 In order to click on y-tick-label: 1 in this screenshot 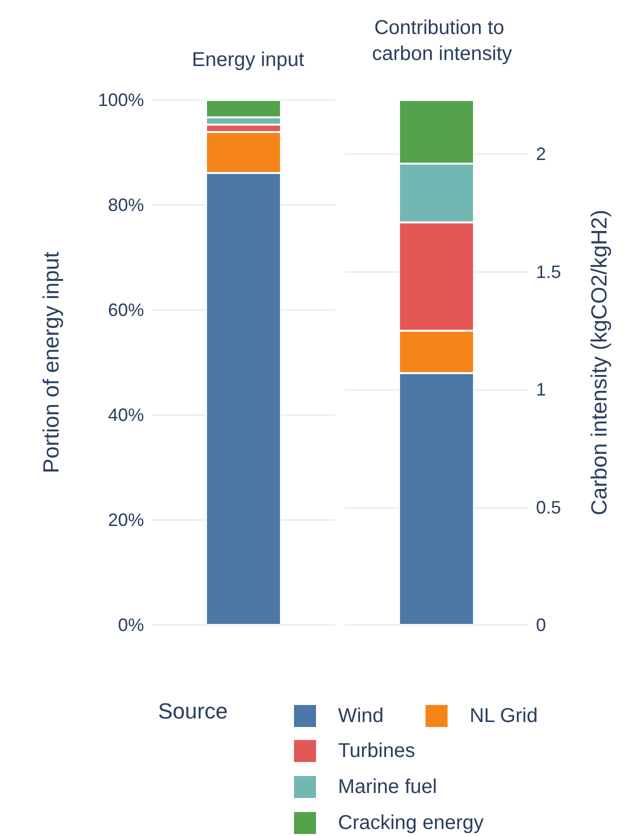, I will do `click(541, 390)`.